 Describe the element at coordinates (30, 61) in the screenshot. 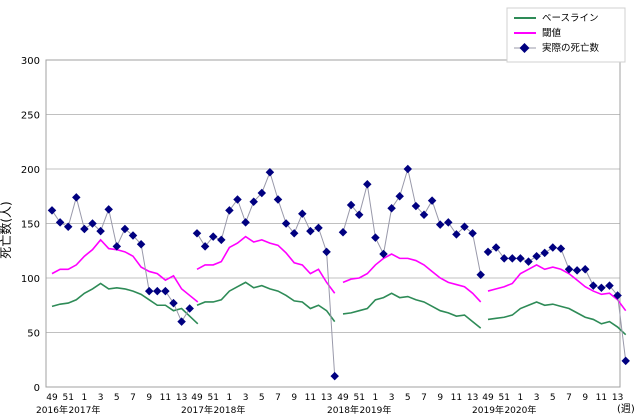

I see `y-tick-label: 300` at that location.